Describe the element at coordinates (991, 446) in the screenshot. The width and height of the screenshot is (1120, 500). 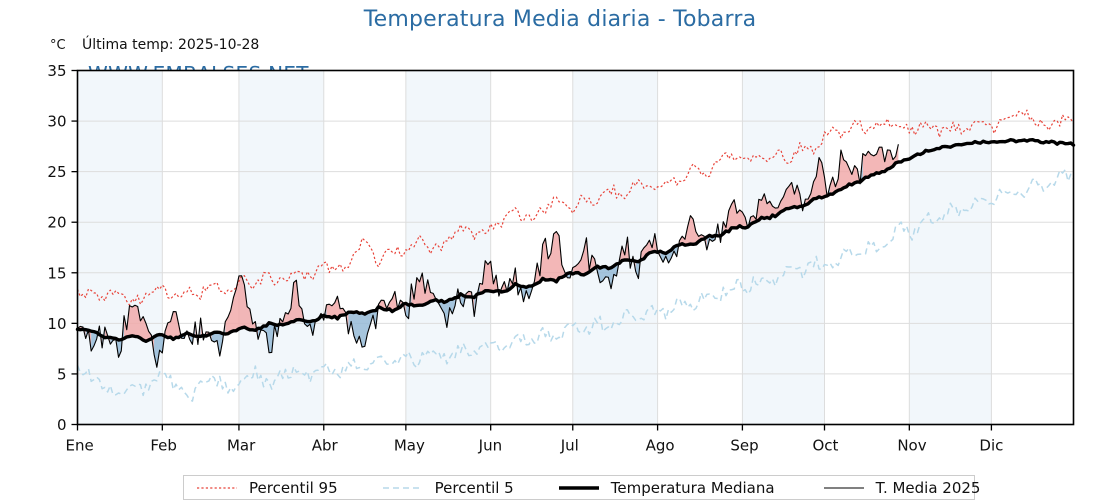
I see `x-tick-label-Dic: Dic` at that location.